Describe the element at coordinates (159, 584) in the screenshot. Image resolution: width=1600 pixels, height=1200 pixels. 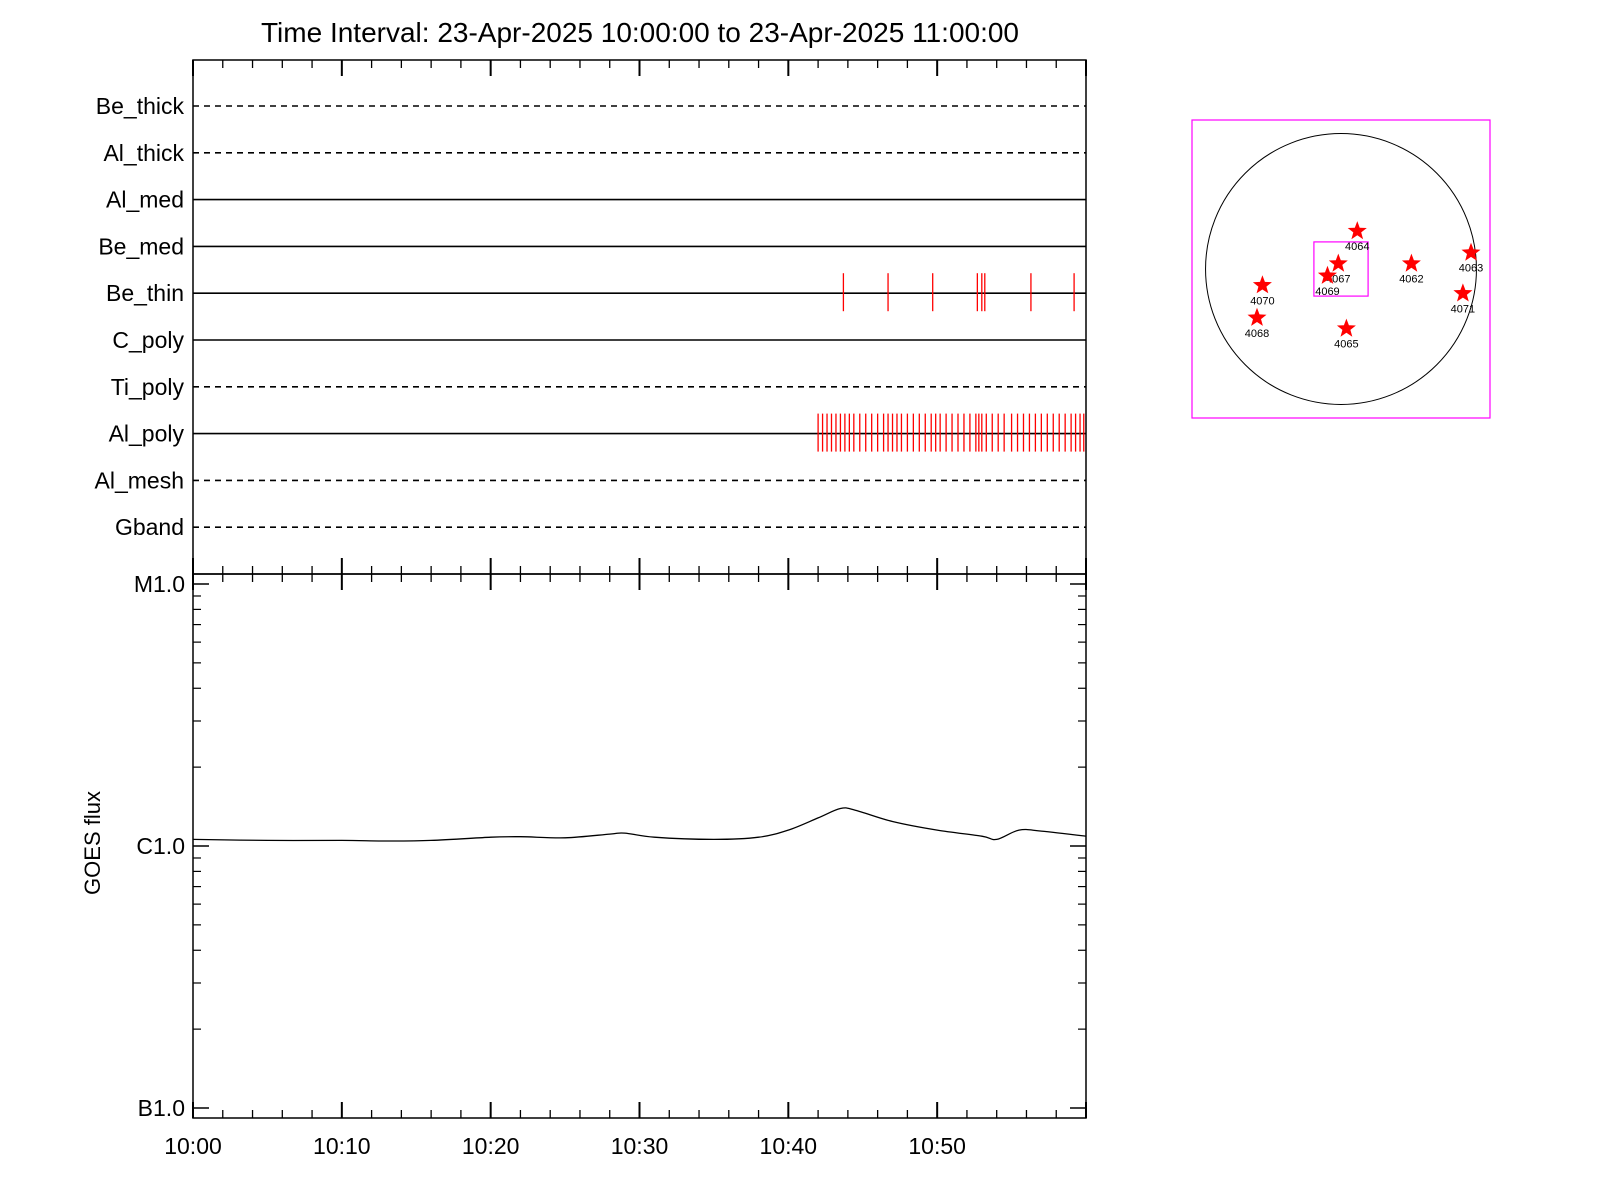
I see `goes-y-tick-label: M1.0` at that location.